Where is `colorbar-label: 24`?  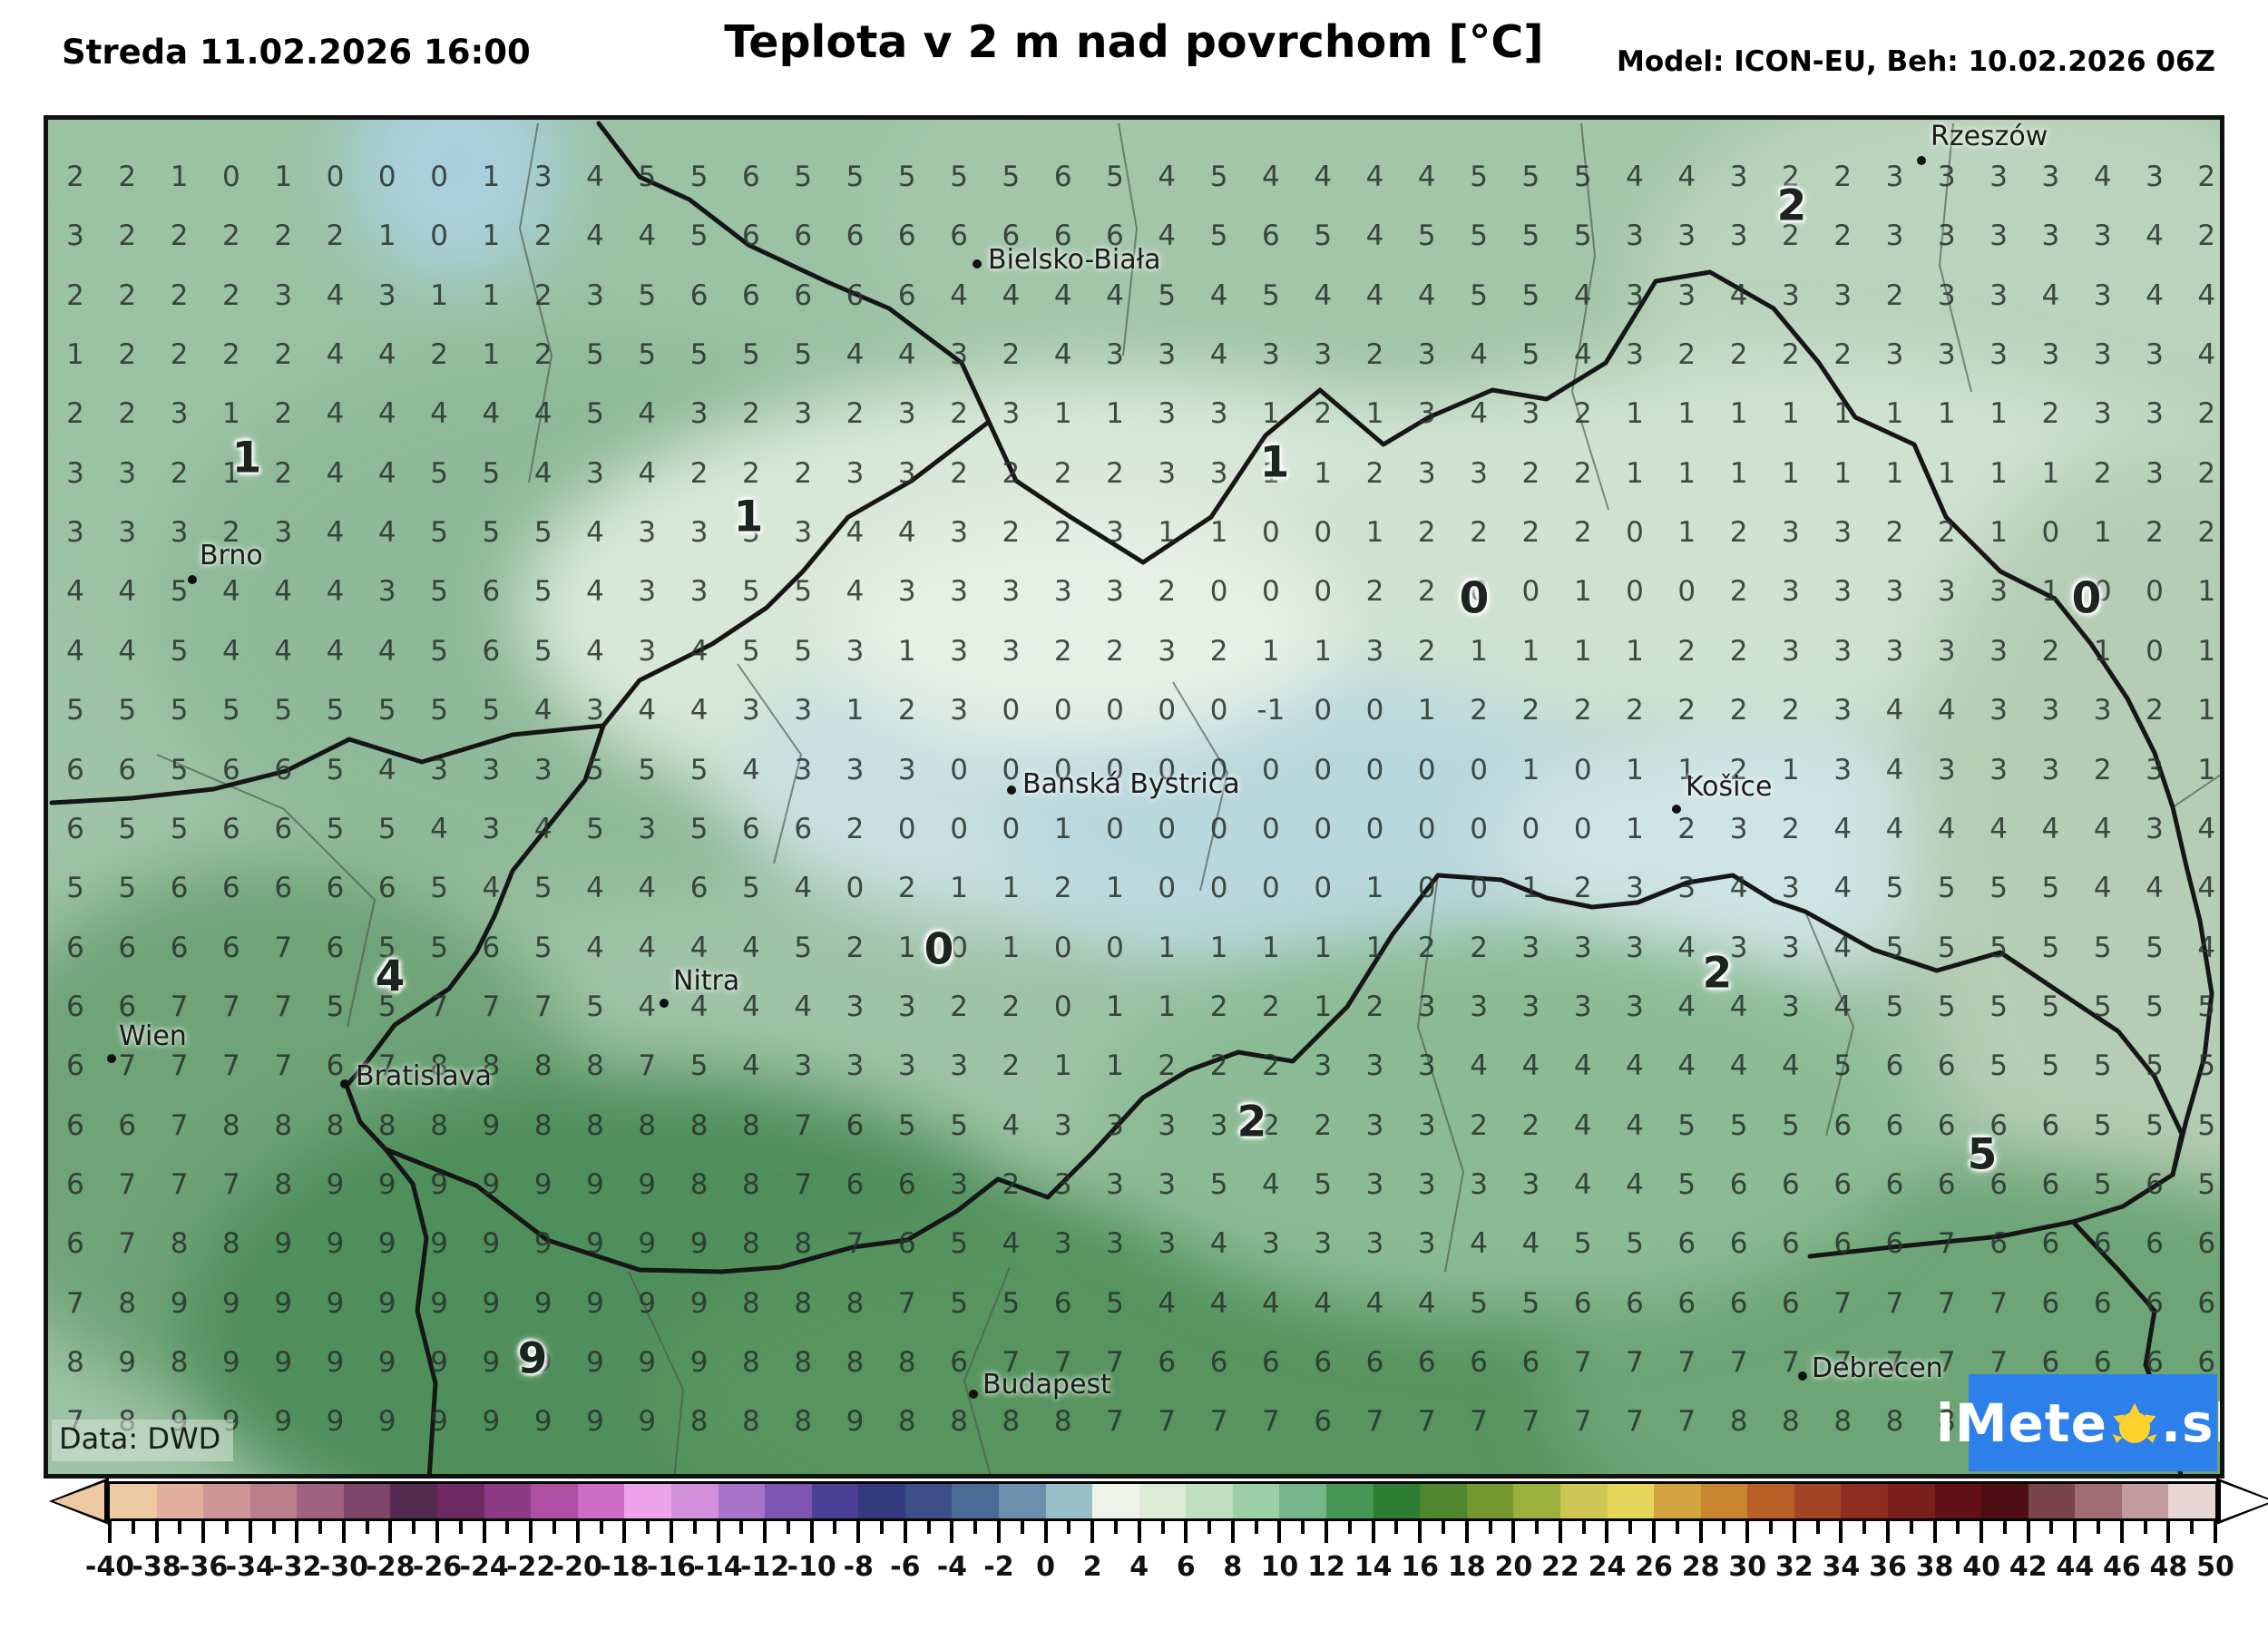
colorbar-label: 24 is located at coordinates (1607, 1567).